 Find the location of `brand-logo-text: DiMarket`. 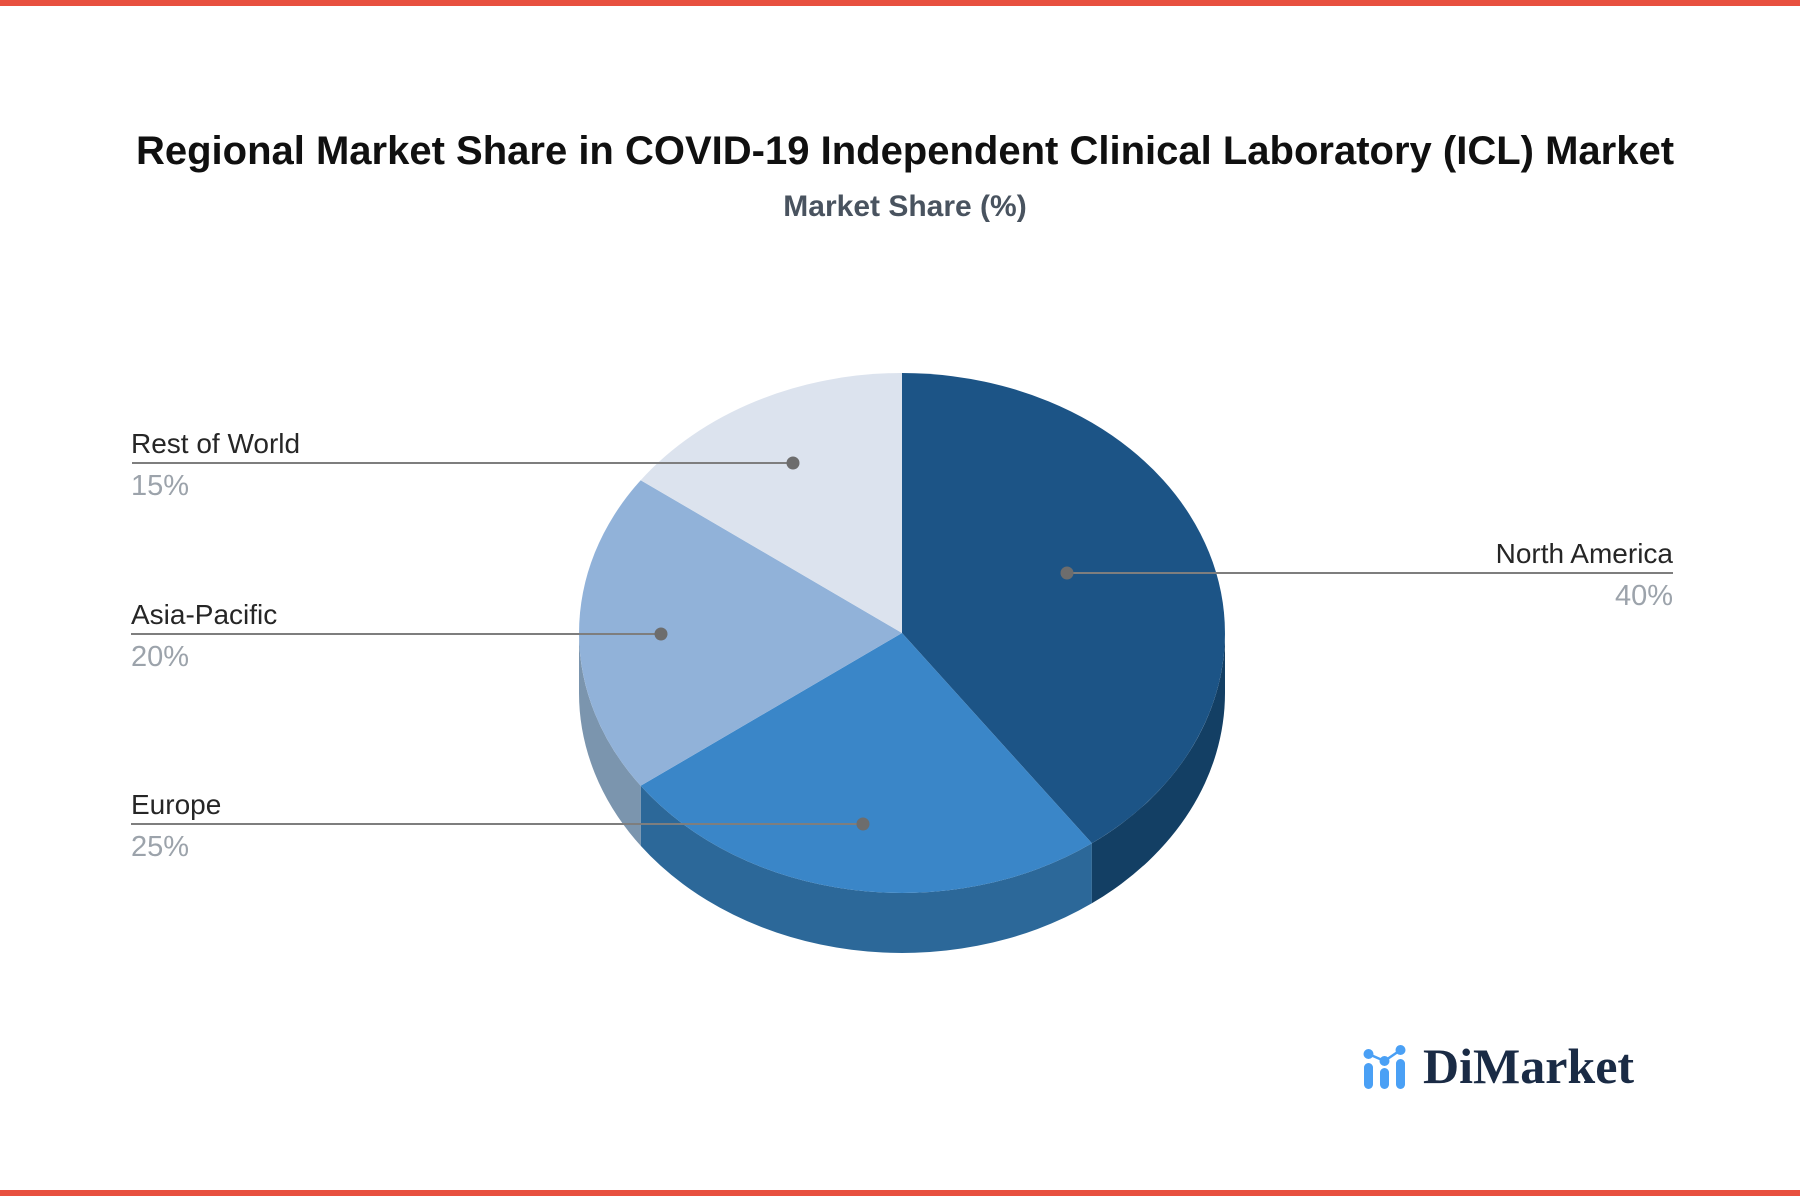

brand-logo-text: DiMarket is located at coordinates (1529, 1066).